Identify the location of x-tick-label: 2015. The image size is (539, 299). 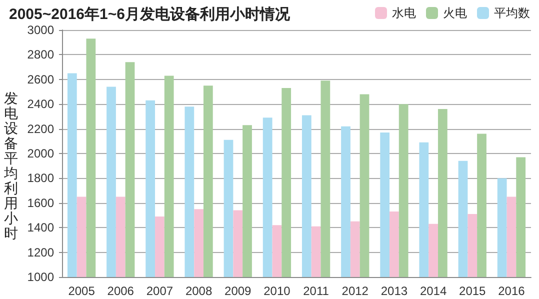
(472, 291).